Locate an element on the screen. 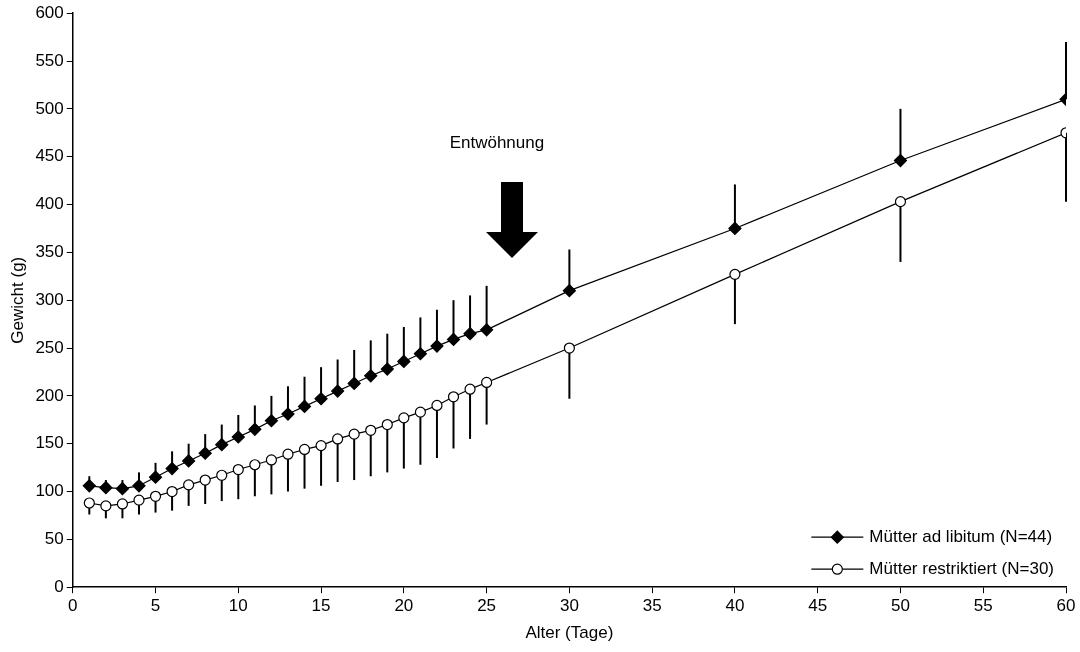  x-tick-label: 50 is located at coordinates (900, 606).